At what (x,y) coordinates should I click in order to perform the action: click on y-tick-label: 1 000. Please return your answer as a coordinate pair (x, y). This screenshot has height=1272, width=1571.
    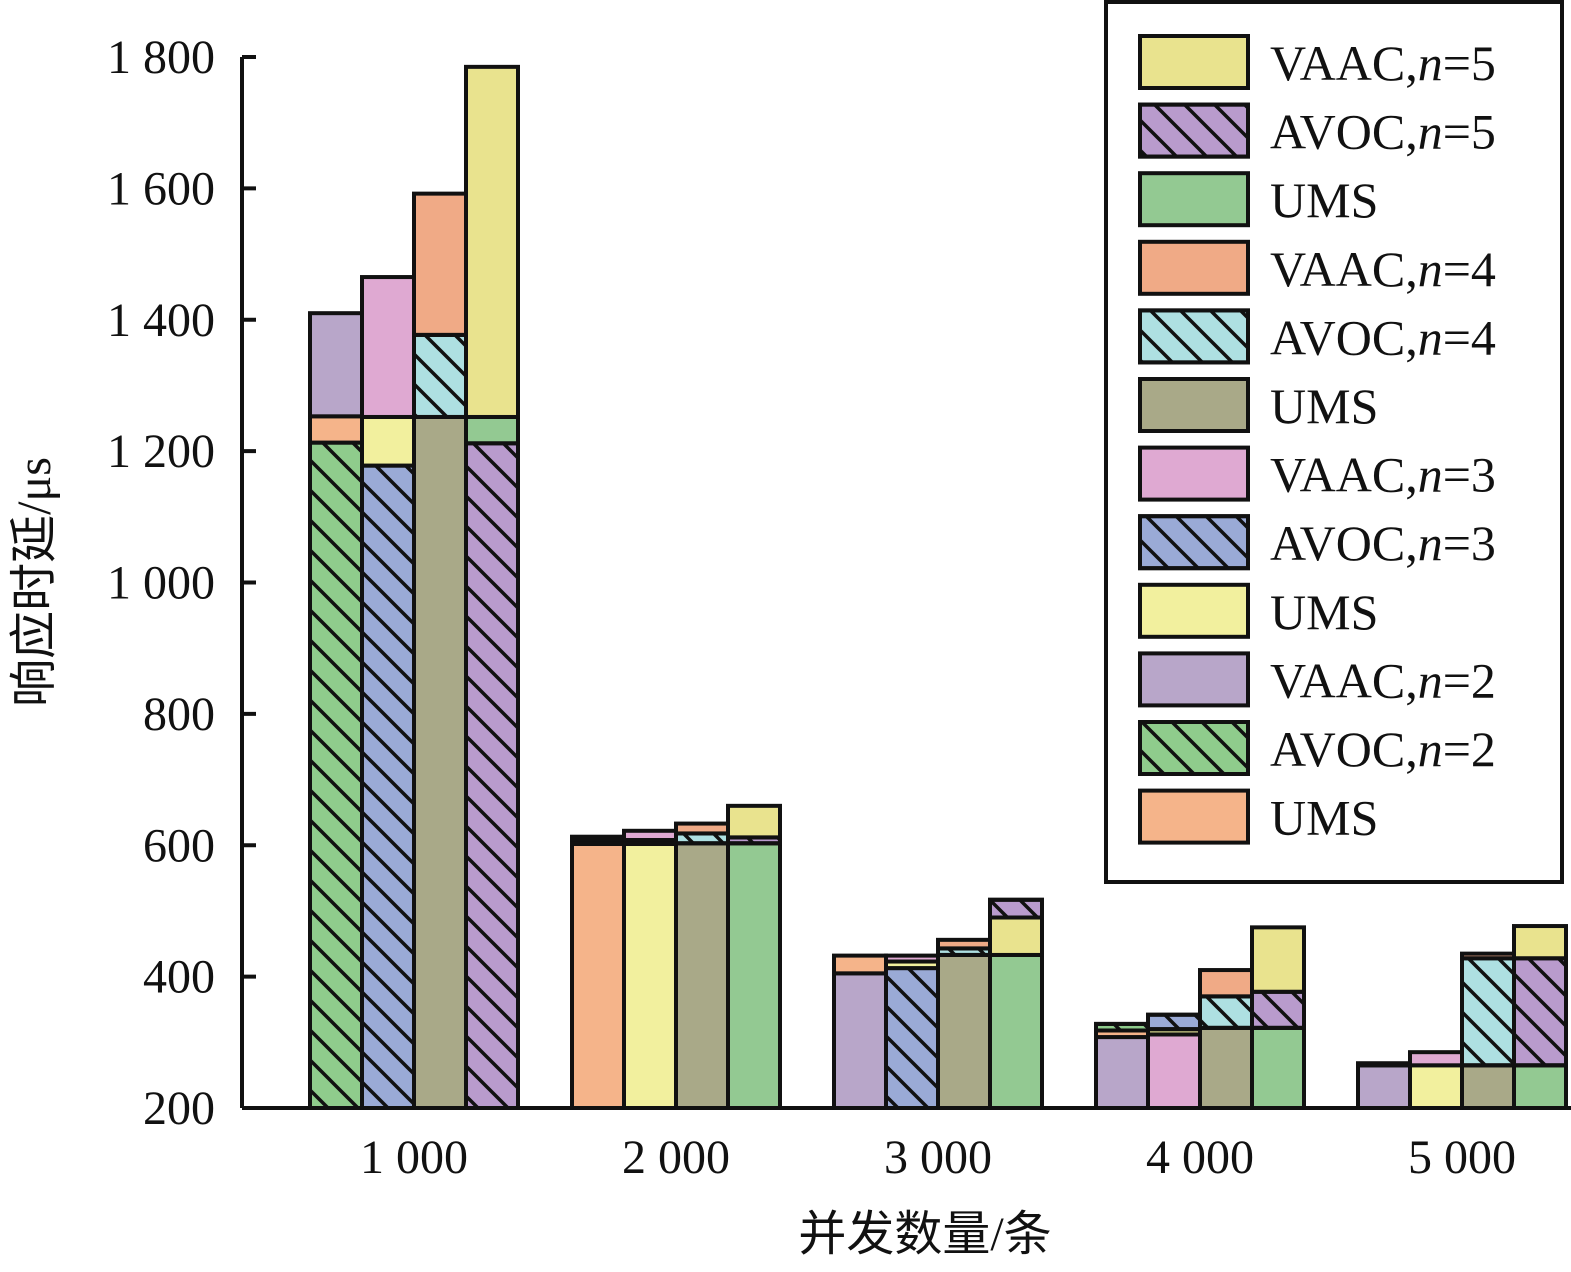
    Looking at the image, I should click on (161, 583).